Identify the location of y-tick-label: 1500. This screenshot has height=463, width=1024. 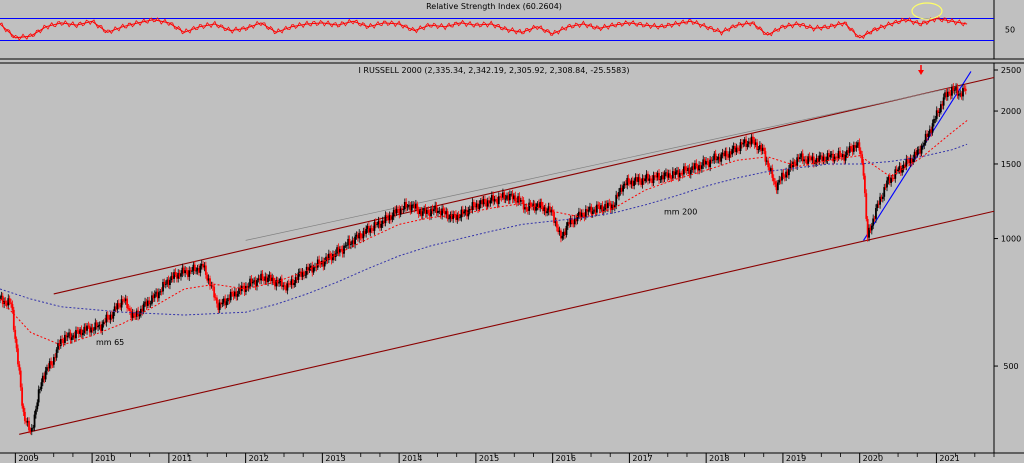
(1011, 164).